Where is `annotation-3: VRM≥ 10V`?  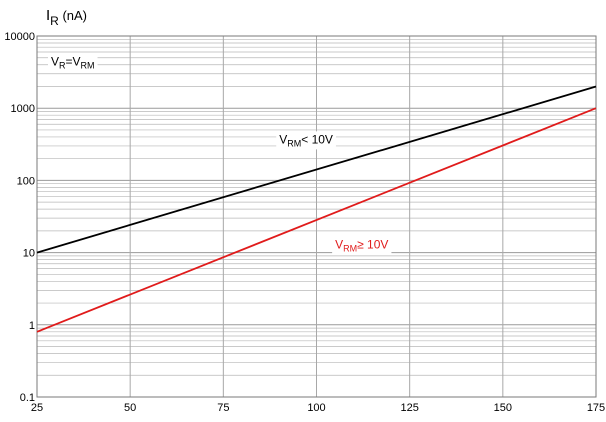 annotation-3: VRM≥ 10V is located at coordinates (362, 245).